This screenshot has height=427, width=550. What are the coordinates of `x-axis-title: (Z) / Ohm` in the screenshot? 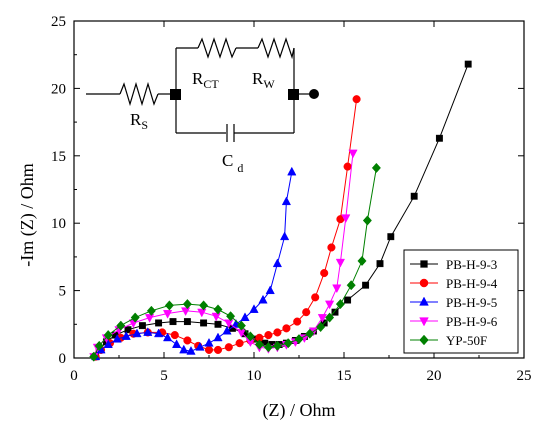 It's located at (299, 410).